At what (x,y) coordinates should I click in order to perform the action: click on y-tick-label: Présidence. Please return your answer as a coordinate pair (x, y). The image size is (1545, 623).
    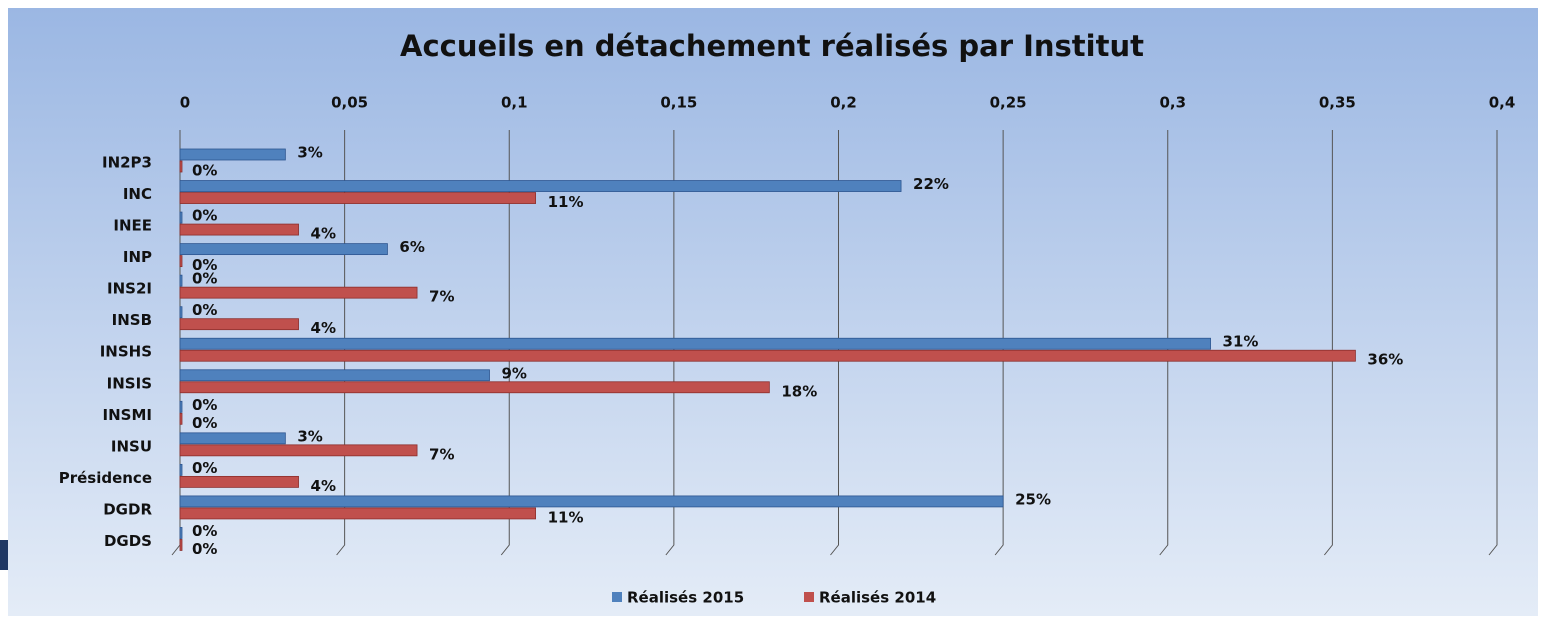
    Looking at the image, I should click on (105, 478).